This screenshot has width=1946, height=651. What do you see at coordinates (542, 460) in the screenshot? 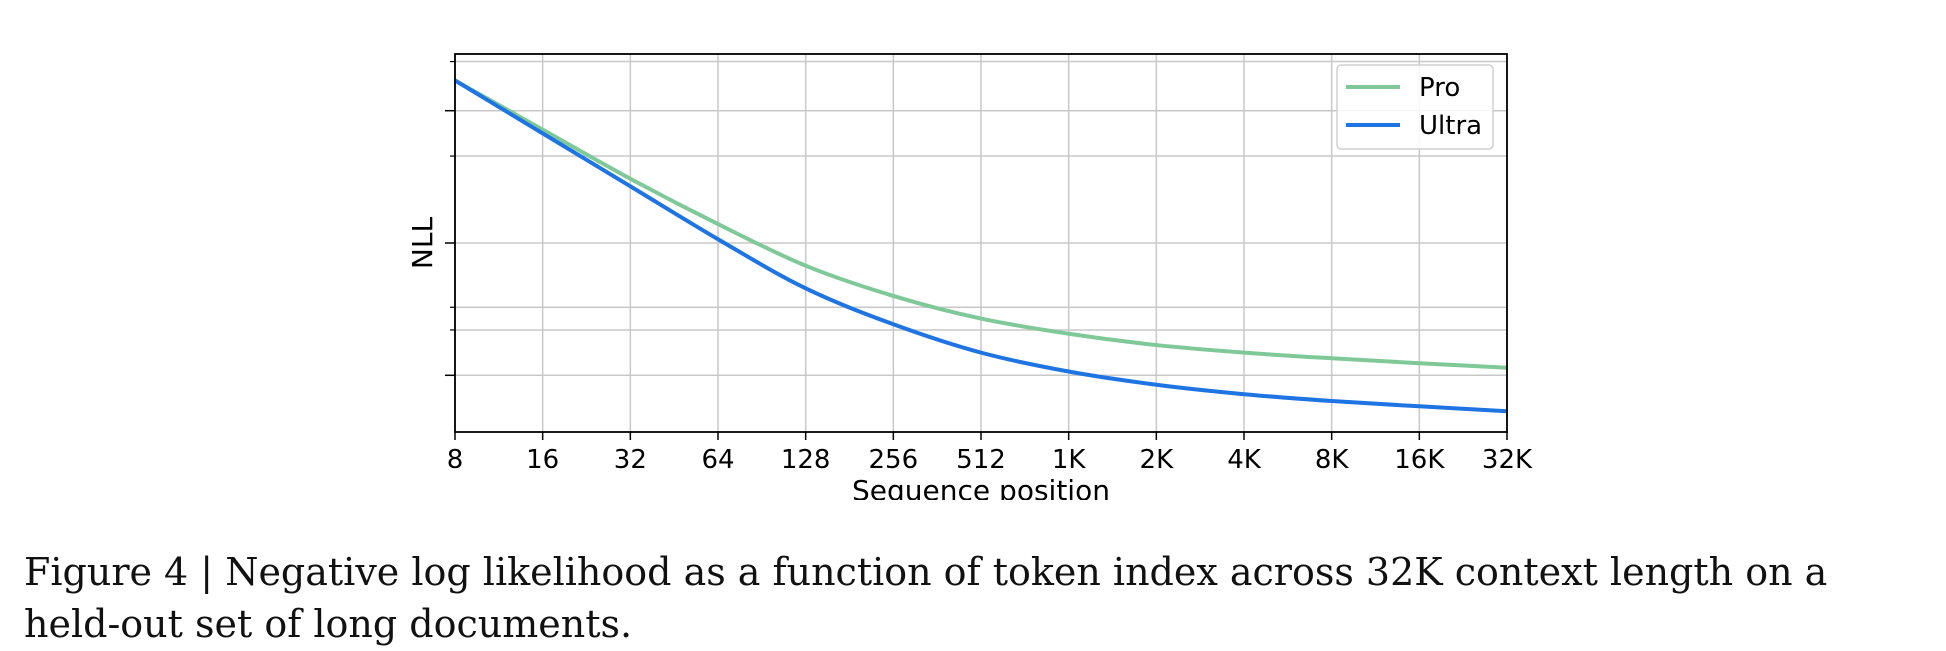
I see `x-tick-label: 16` at bounding box center [542, 460].